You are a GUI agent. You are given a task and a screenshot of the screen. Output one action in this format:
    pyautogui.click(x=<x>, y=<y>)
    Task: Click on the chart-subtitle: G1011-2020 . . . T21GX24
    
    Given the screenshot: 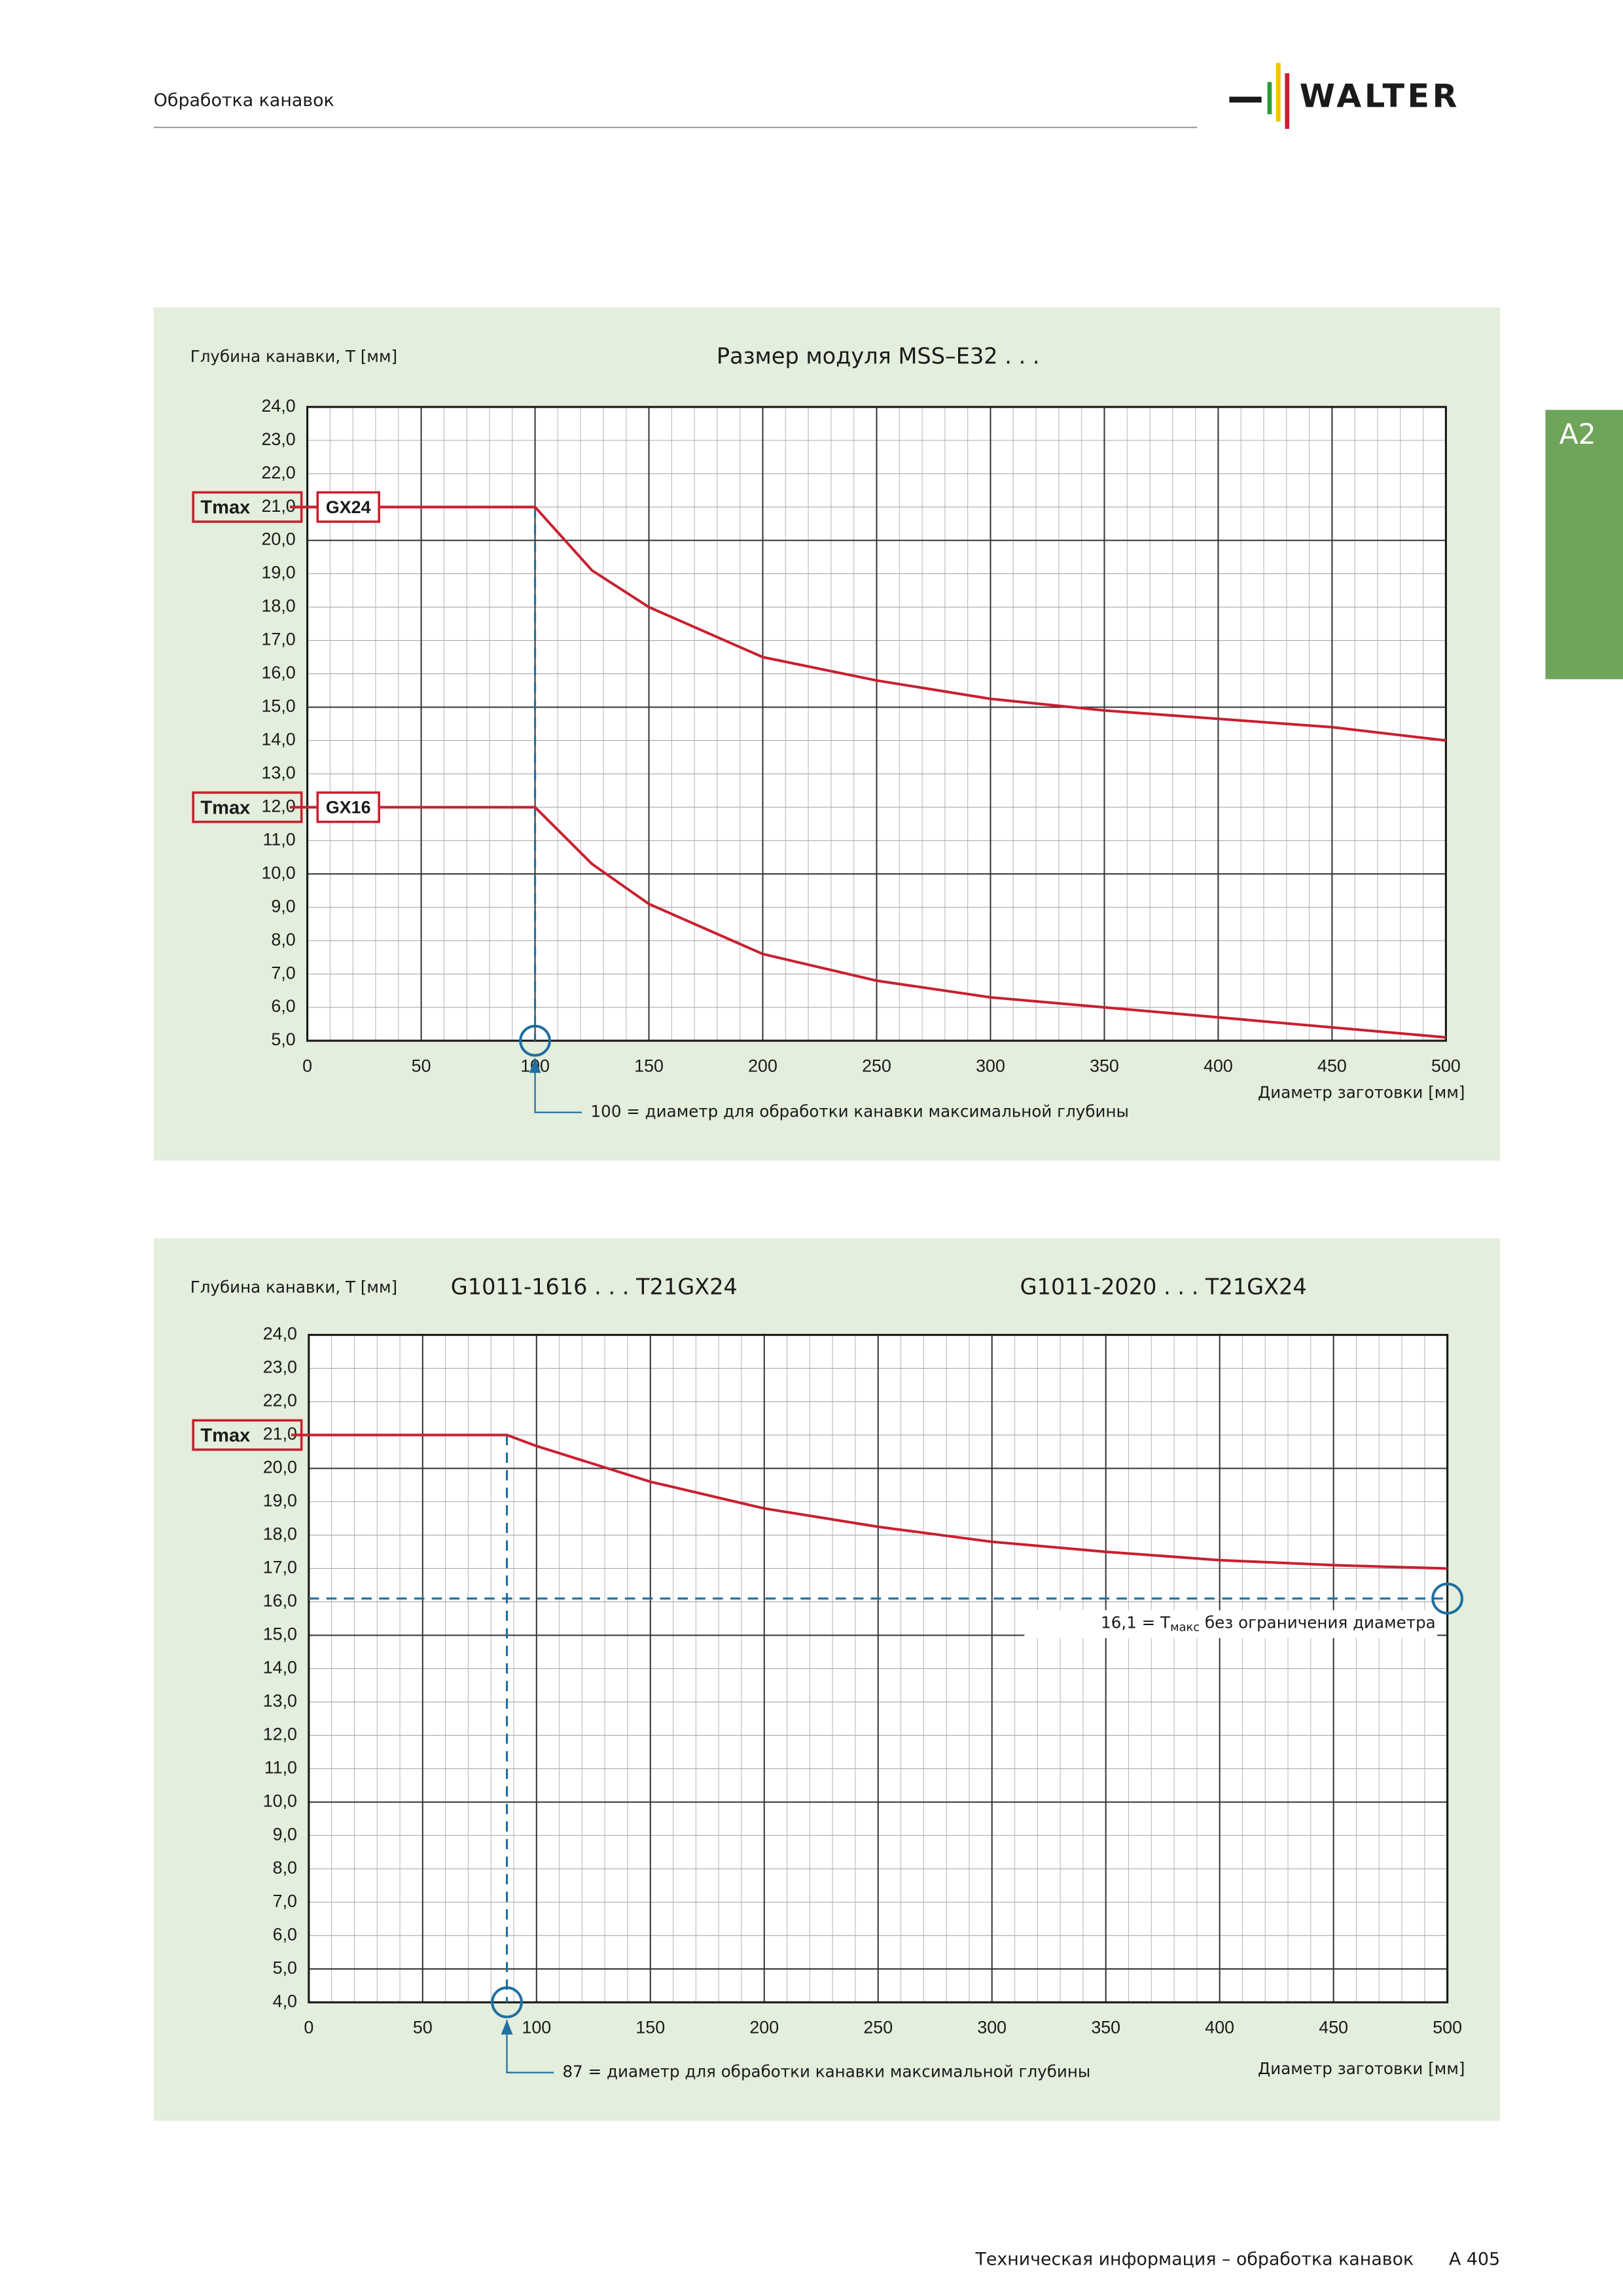 What is the action you would take?
    pyautogui.click(x=1163, y=1287)
    